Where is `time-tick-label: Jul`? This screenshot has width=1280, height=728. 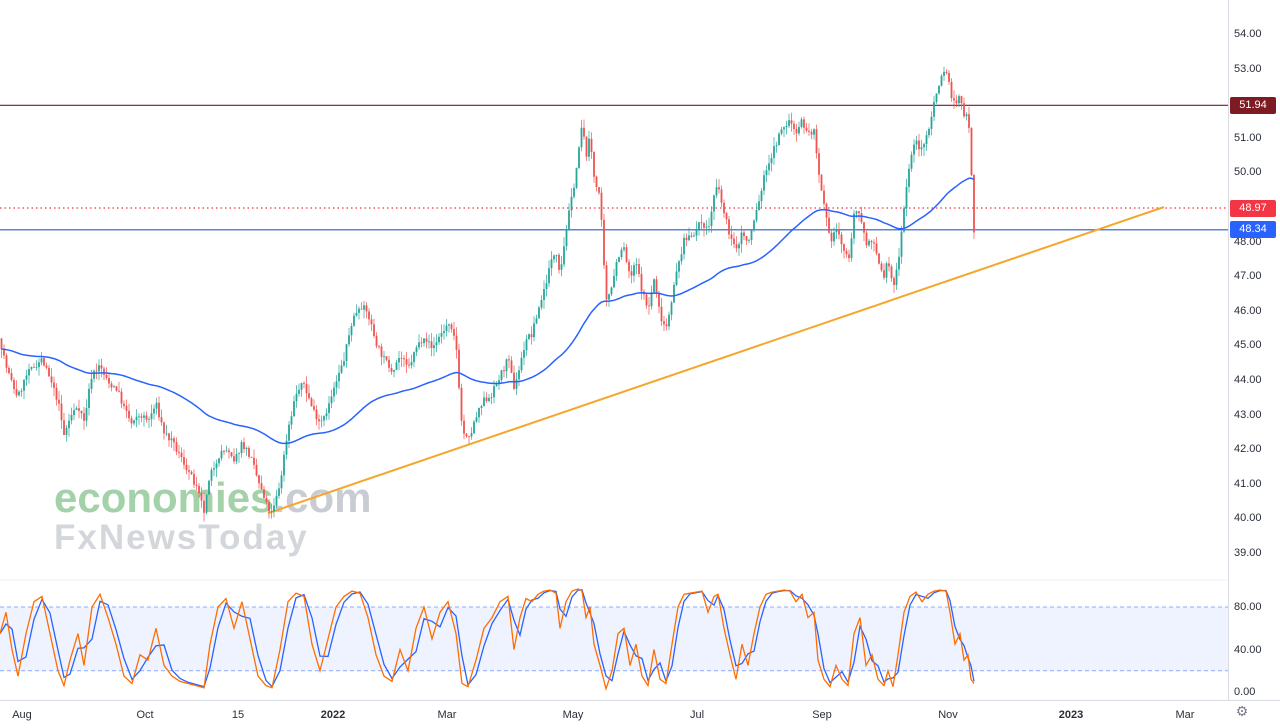 time-tick-label: Jul is located at coordinates (697, 715).